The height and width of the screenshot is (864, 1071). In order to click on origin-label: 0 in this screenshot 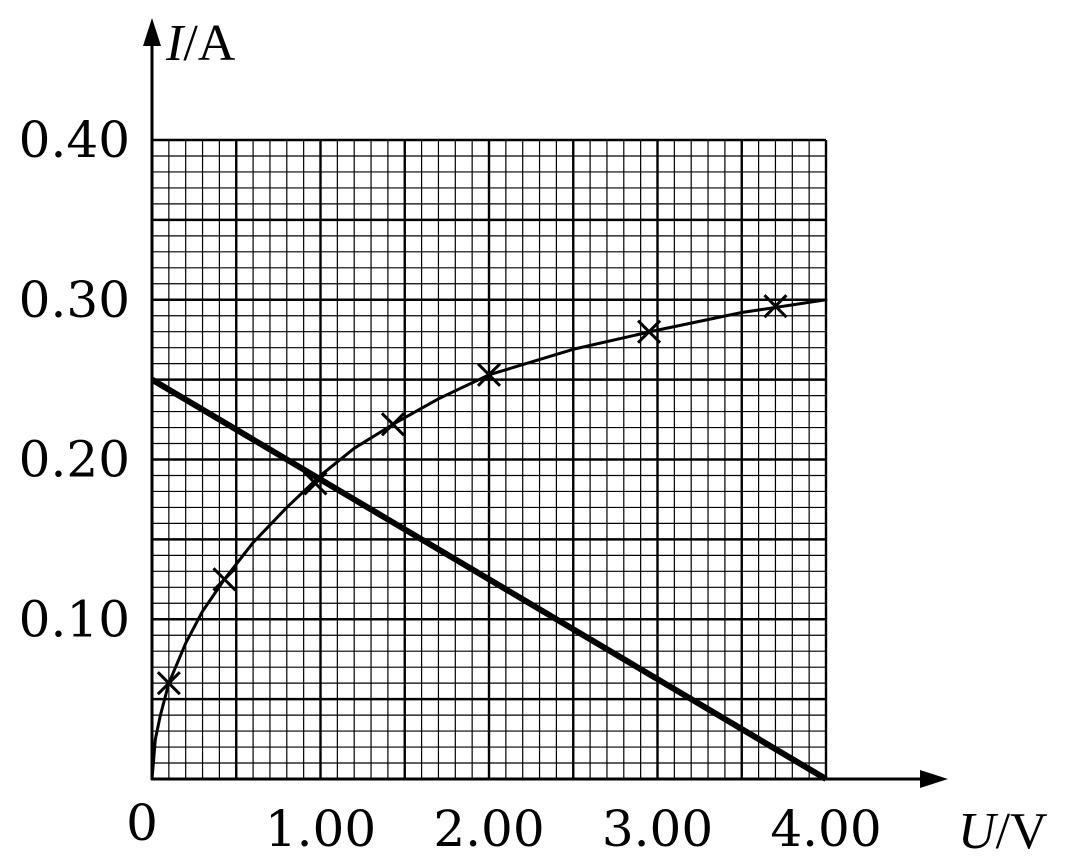, I will do `click(142, 823)`.